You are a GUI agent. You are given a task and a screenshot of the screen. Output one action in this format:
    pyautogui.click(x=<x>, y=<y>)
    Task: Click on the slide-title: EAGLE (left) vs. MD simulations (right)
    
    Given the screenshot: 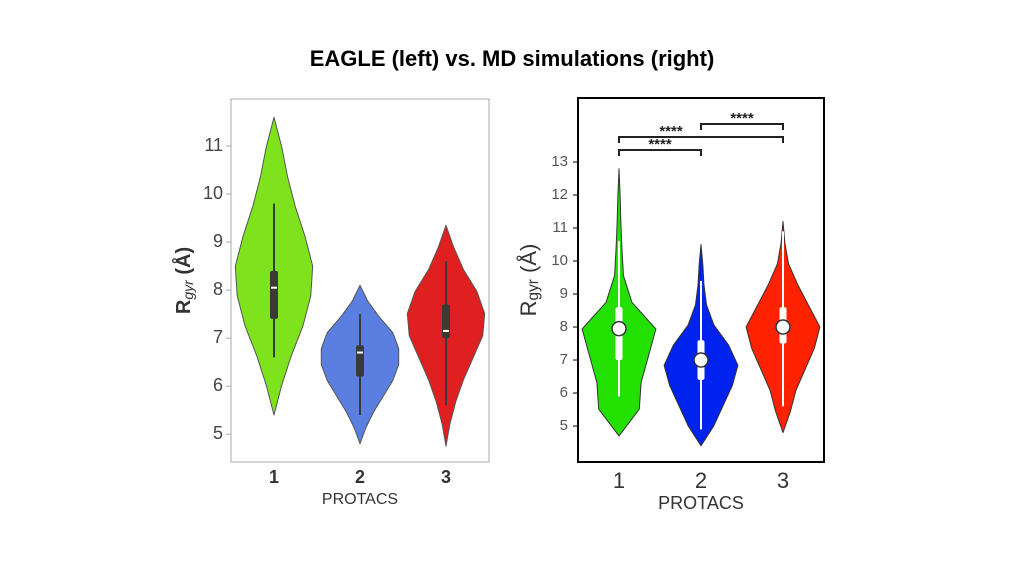 What is the action you would take?
    pyautogui.click(x=512, y=58)
    